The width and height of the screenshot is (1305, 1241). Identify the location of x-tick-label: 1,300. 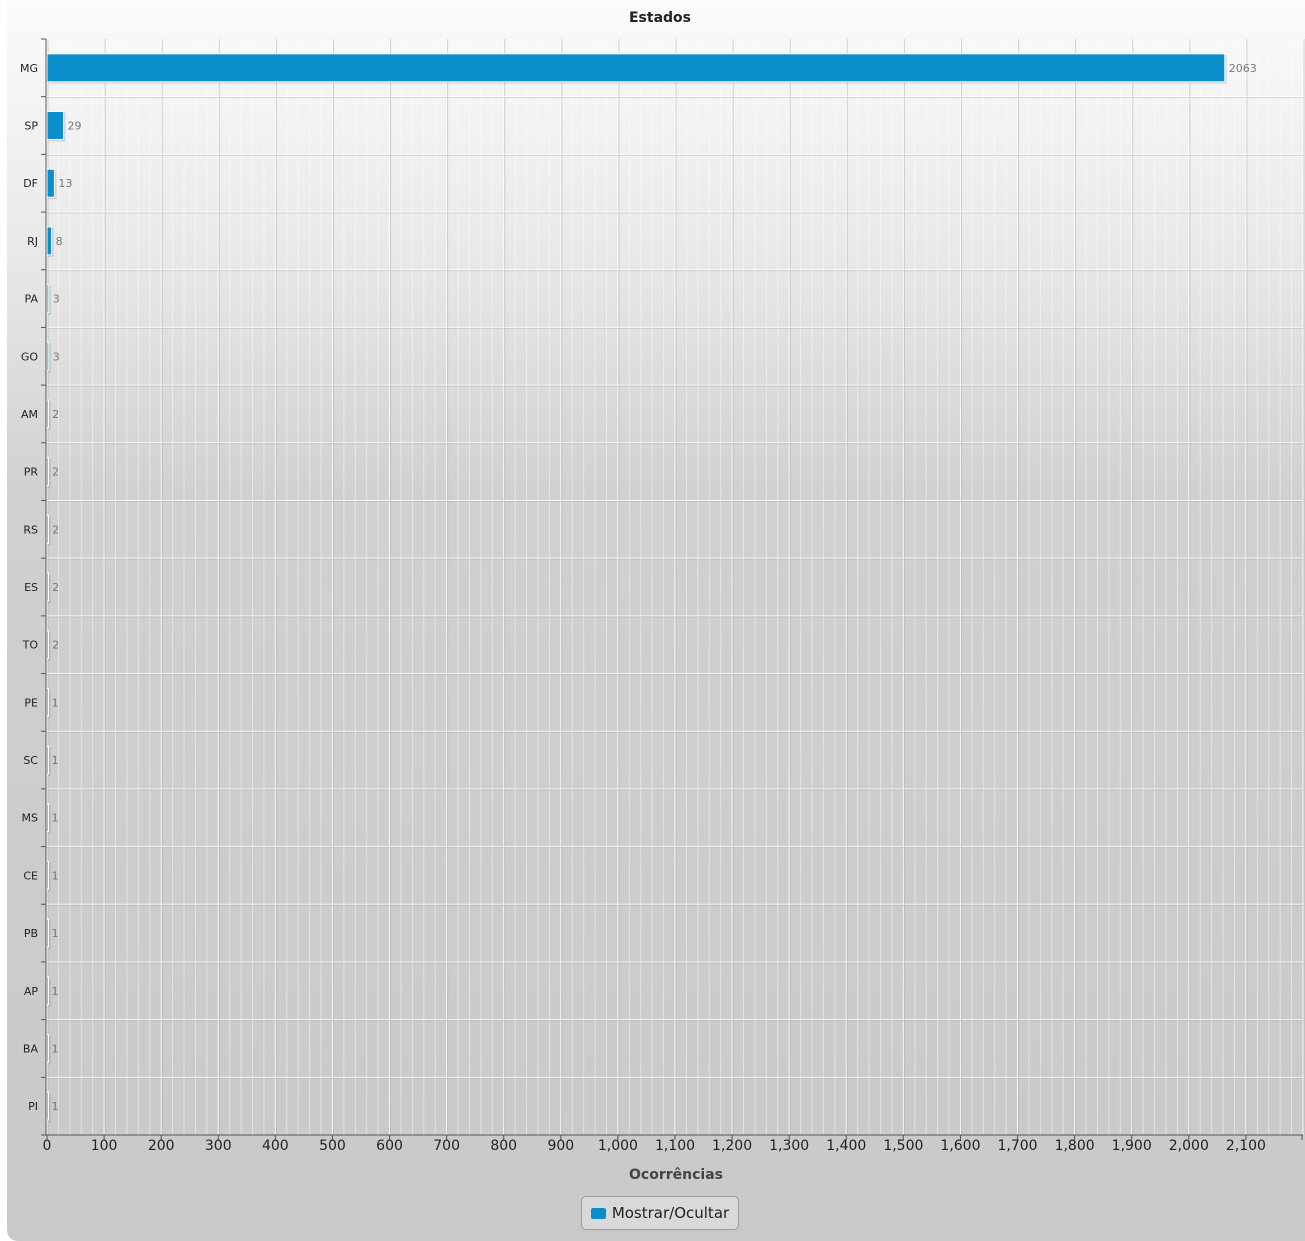
(789, 1146).